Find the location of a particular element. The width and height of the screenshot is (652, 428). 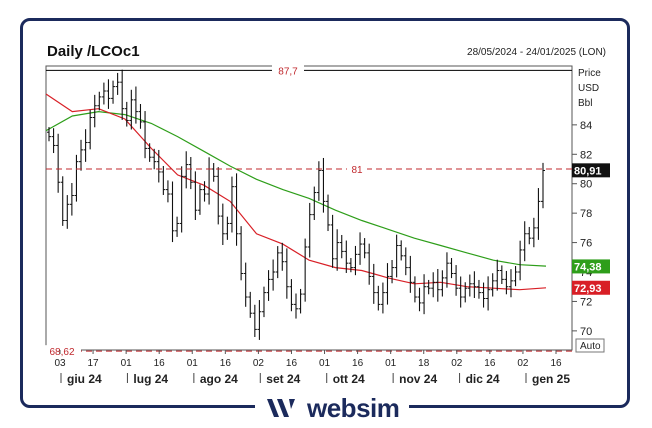

x-month-label: ago 24 is located at coordinates (219, 379).